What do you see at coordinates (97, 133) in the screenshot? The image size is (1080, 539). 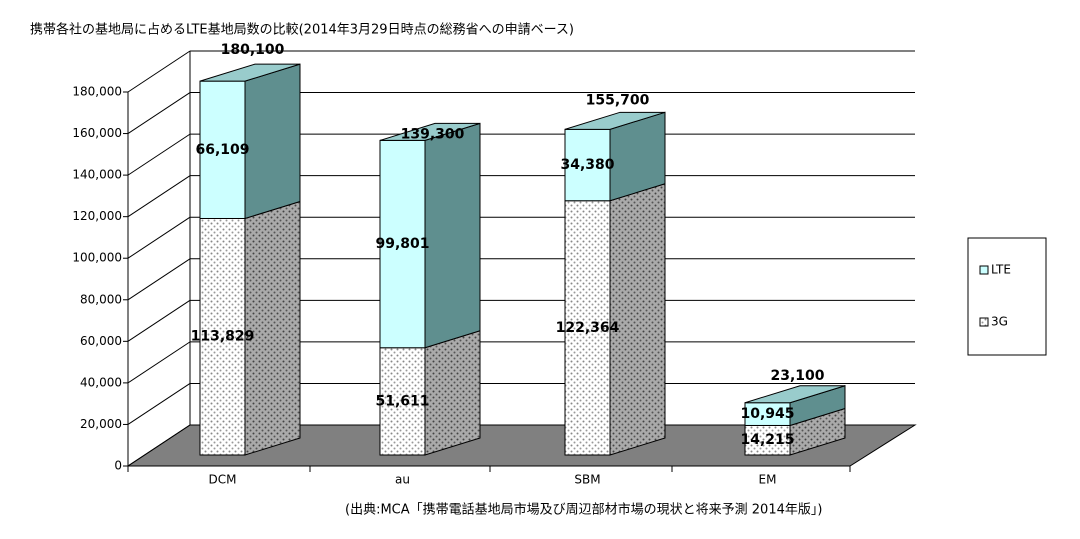 I see `y-tick-label: 160,000` at bounding box center [97, 133].